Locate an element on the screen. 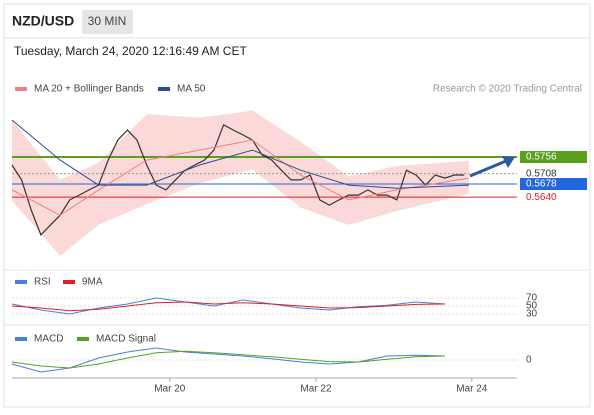 The height and width of the screenshot is (415, 594). legend-label: MACD Signal is located at coordinates (126, 339).